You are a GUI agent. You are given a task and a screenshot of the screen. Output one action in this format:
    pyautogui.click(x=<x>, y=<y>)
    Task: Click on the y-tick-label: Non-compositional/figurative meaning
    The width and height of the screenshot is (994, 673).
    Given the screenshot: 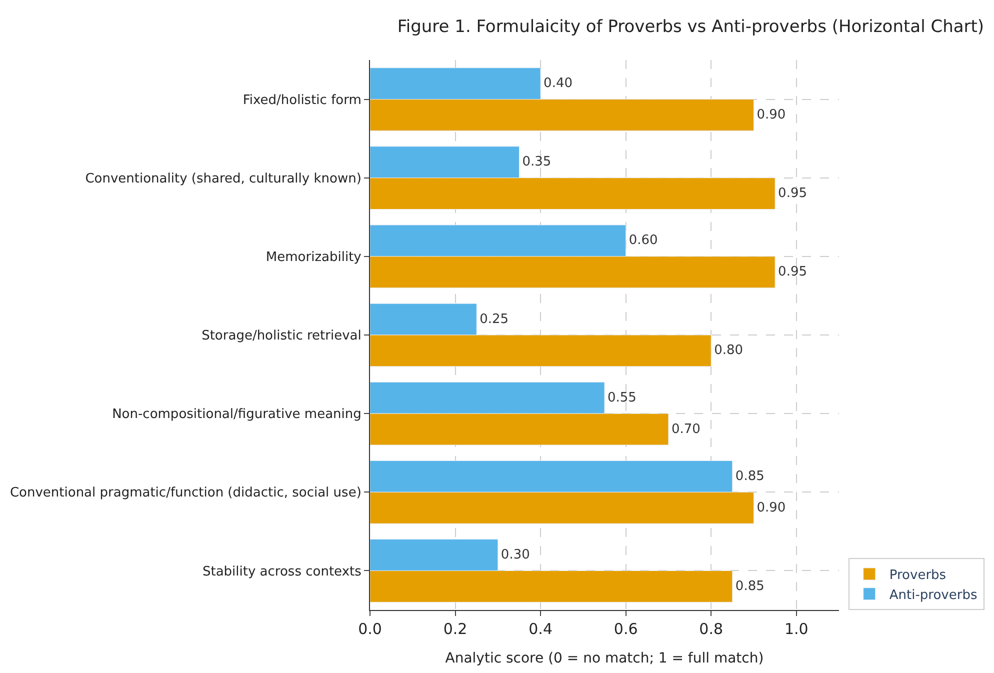 What is the action you would take?
    pyautogui.click(x=237, y=414)
    